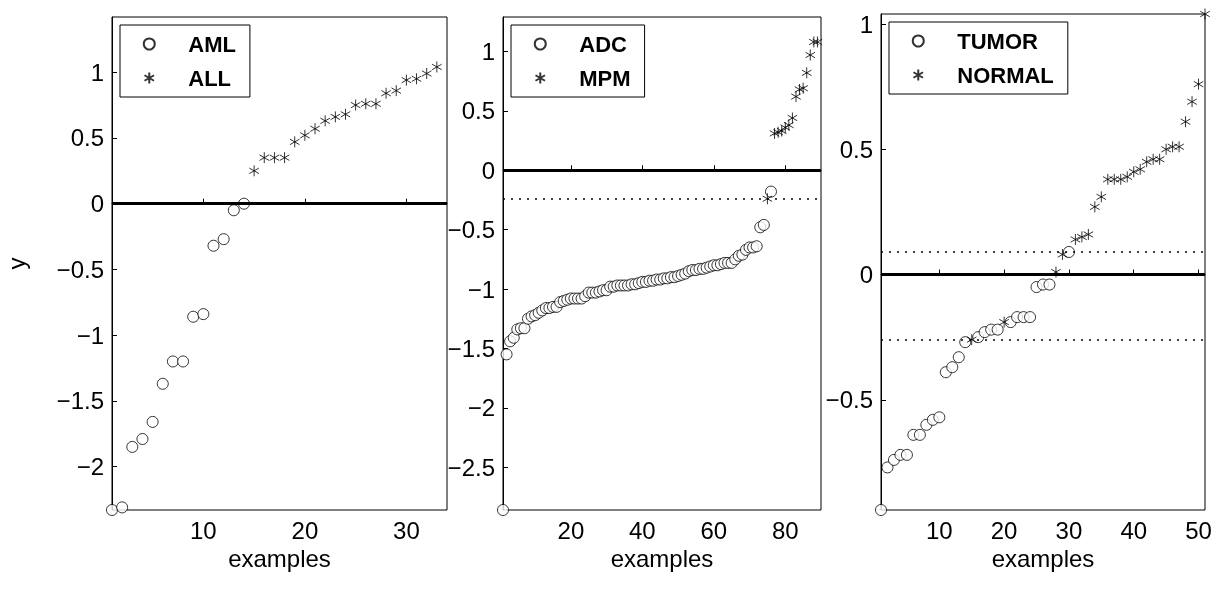  What do you see at coordinates (212, 44) in the screenshot?
I see `legend-label: AML` at bounding box center [212, 44].